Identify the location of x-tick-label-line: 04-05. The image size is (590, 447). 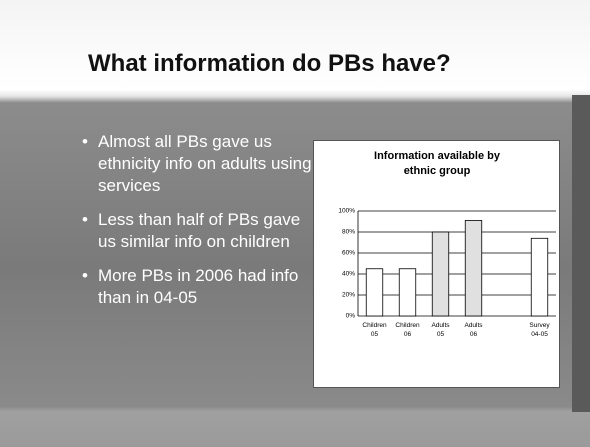
(539, 334).